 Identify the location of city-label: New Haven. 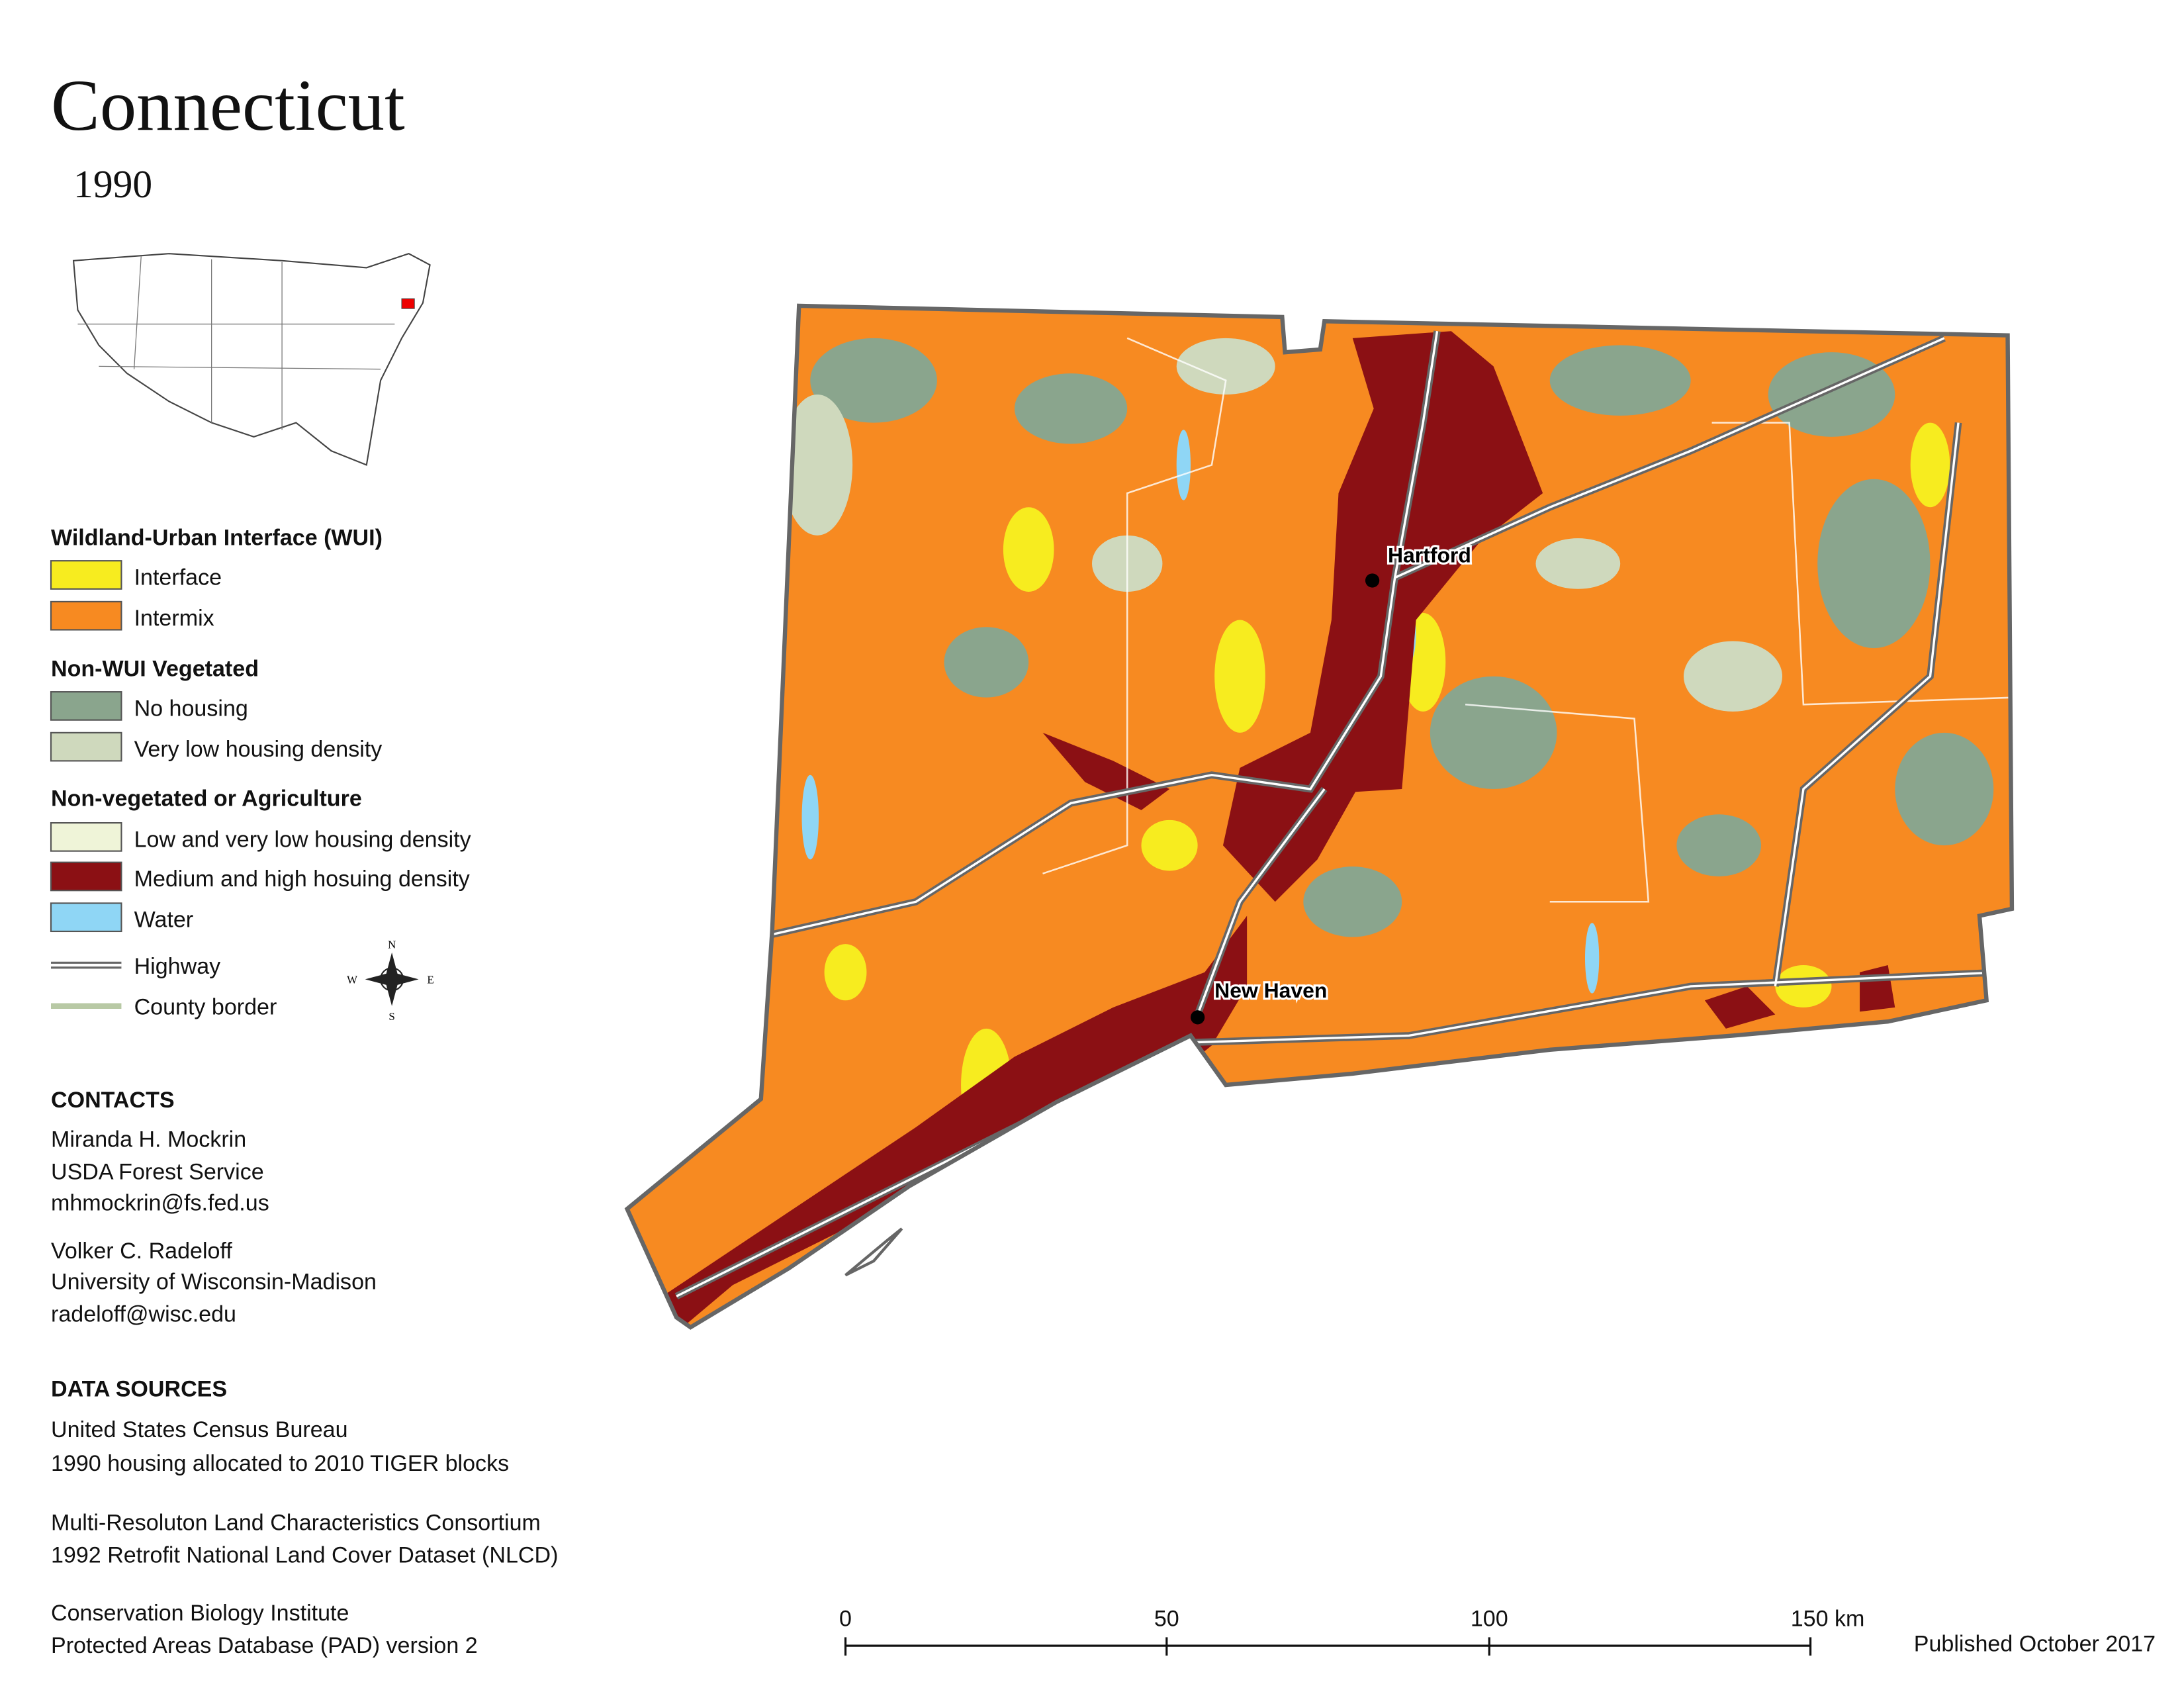
(1270, 990).